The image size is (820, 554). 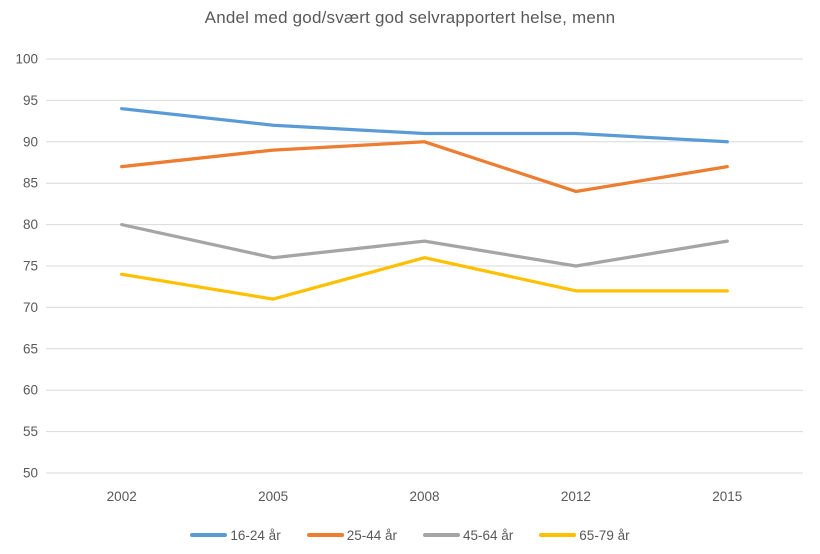 I want to click on legend-item: 25-44 år, so click(x=351, y=535).